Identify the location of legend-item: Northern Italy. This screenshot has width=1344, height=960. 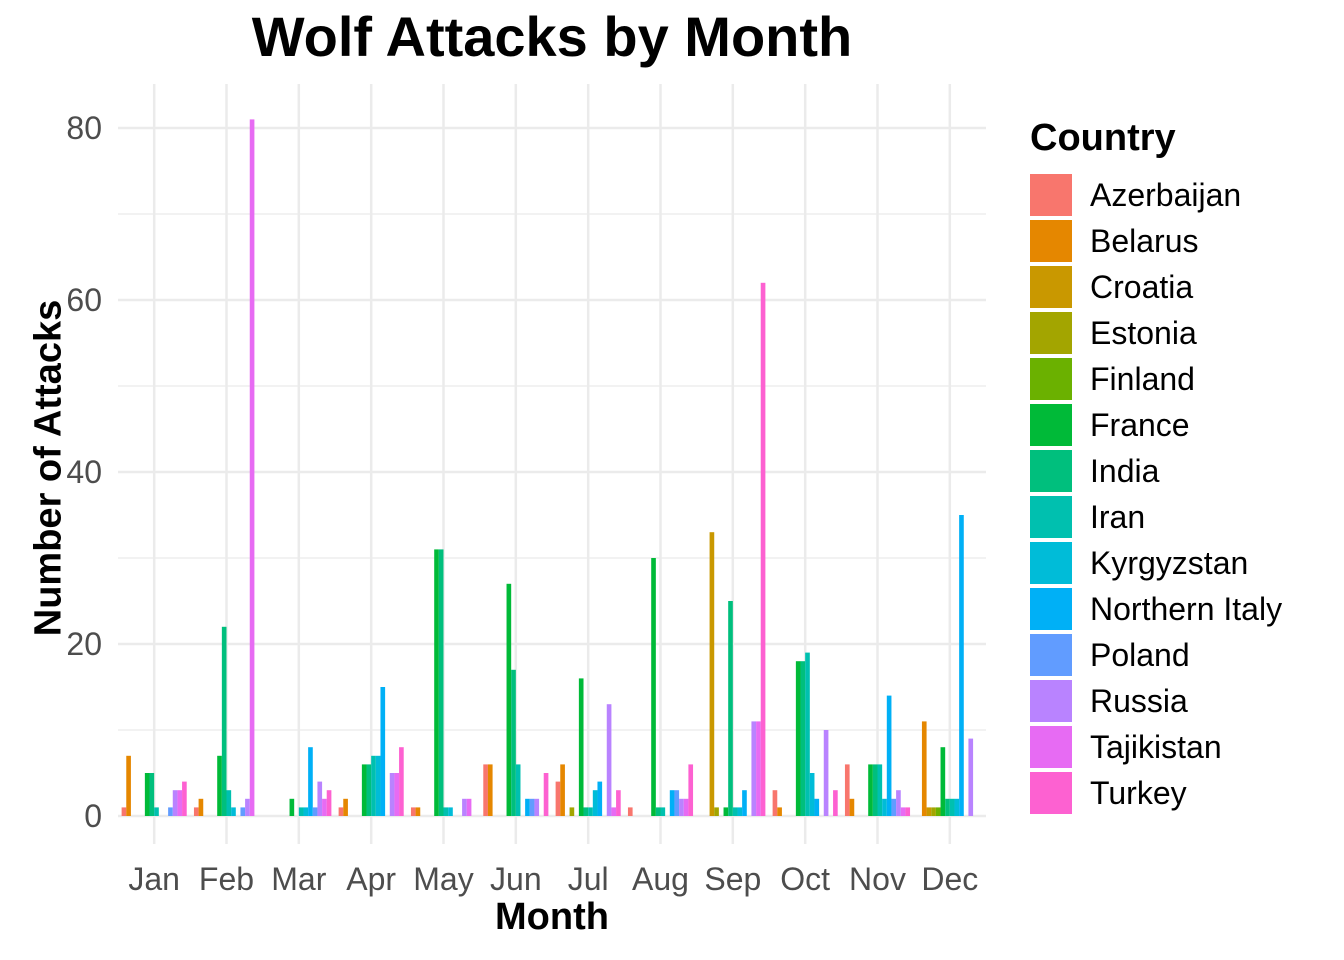
(1156, 609).